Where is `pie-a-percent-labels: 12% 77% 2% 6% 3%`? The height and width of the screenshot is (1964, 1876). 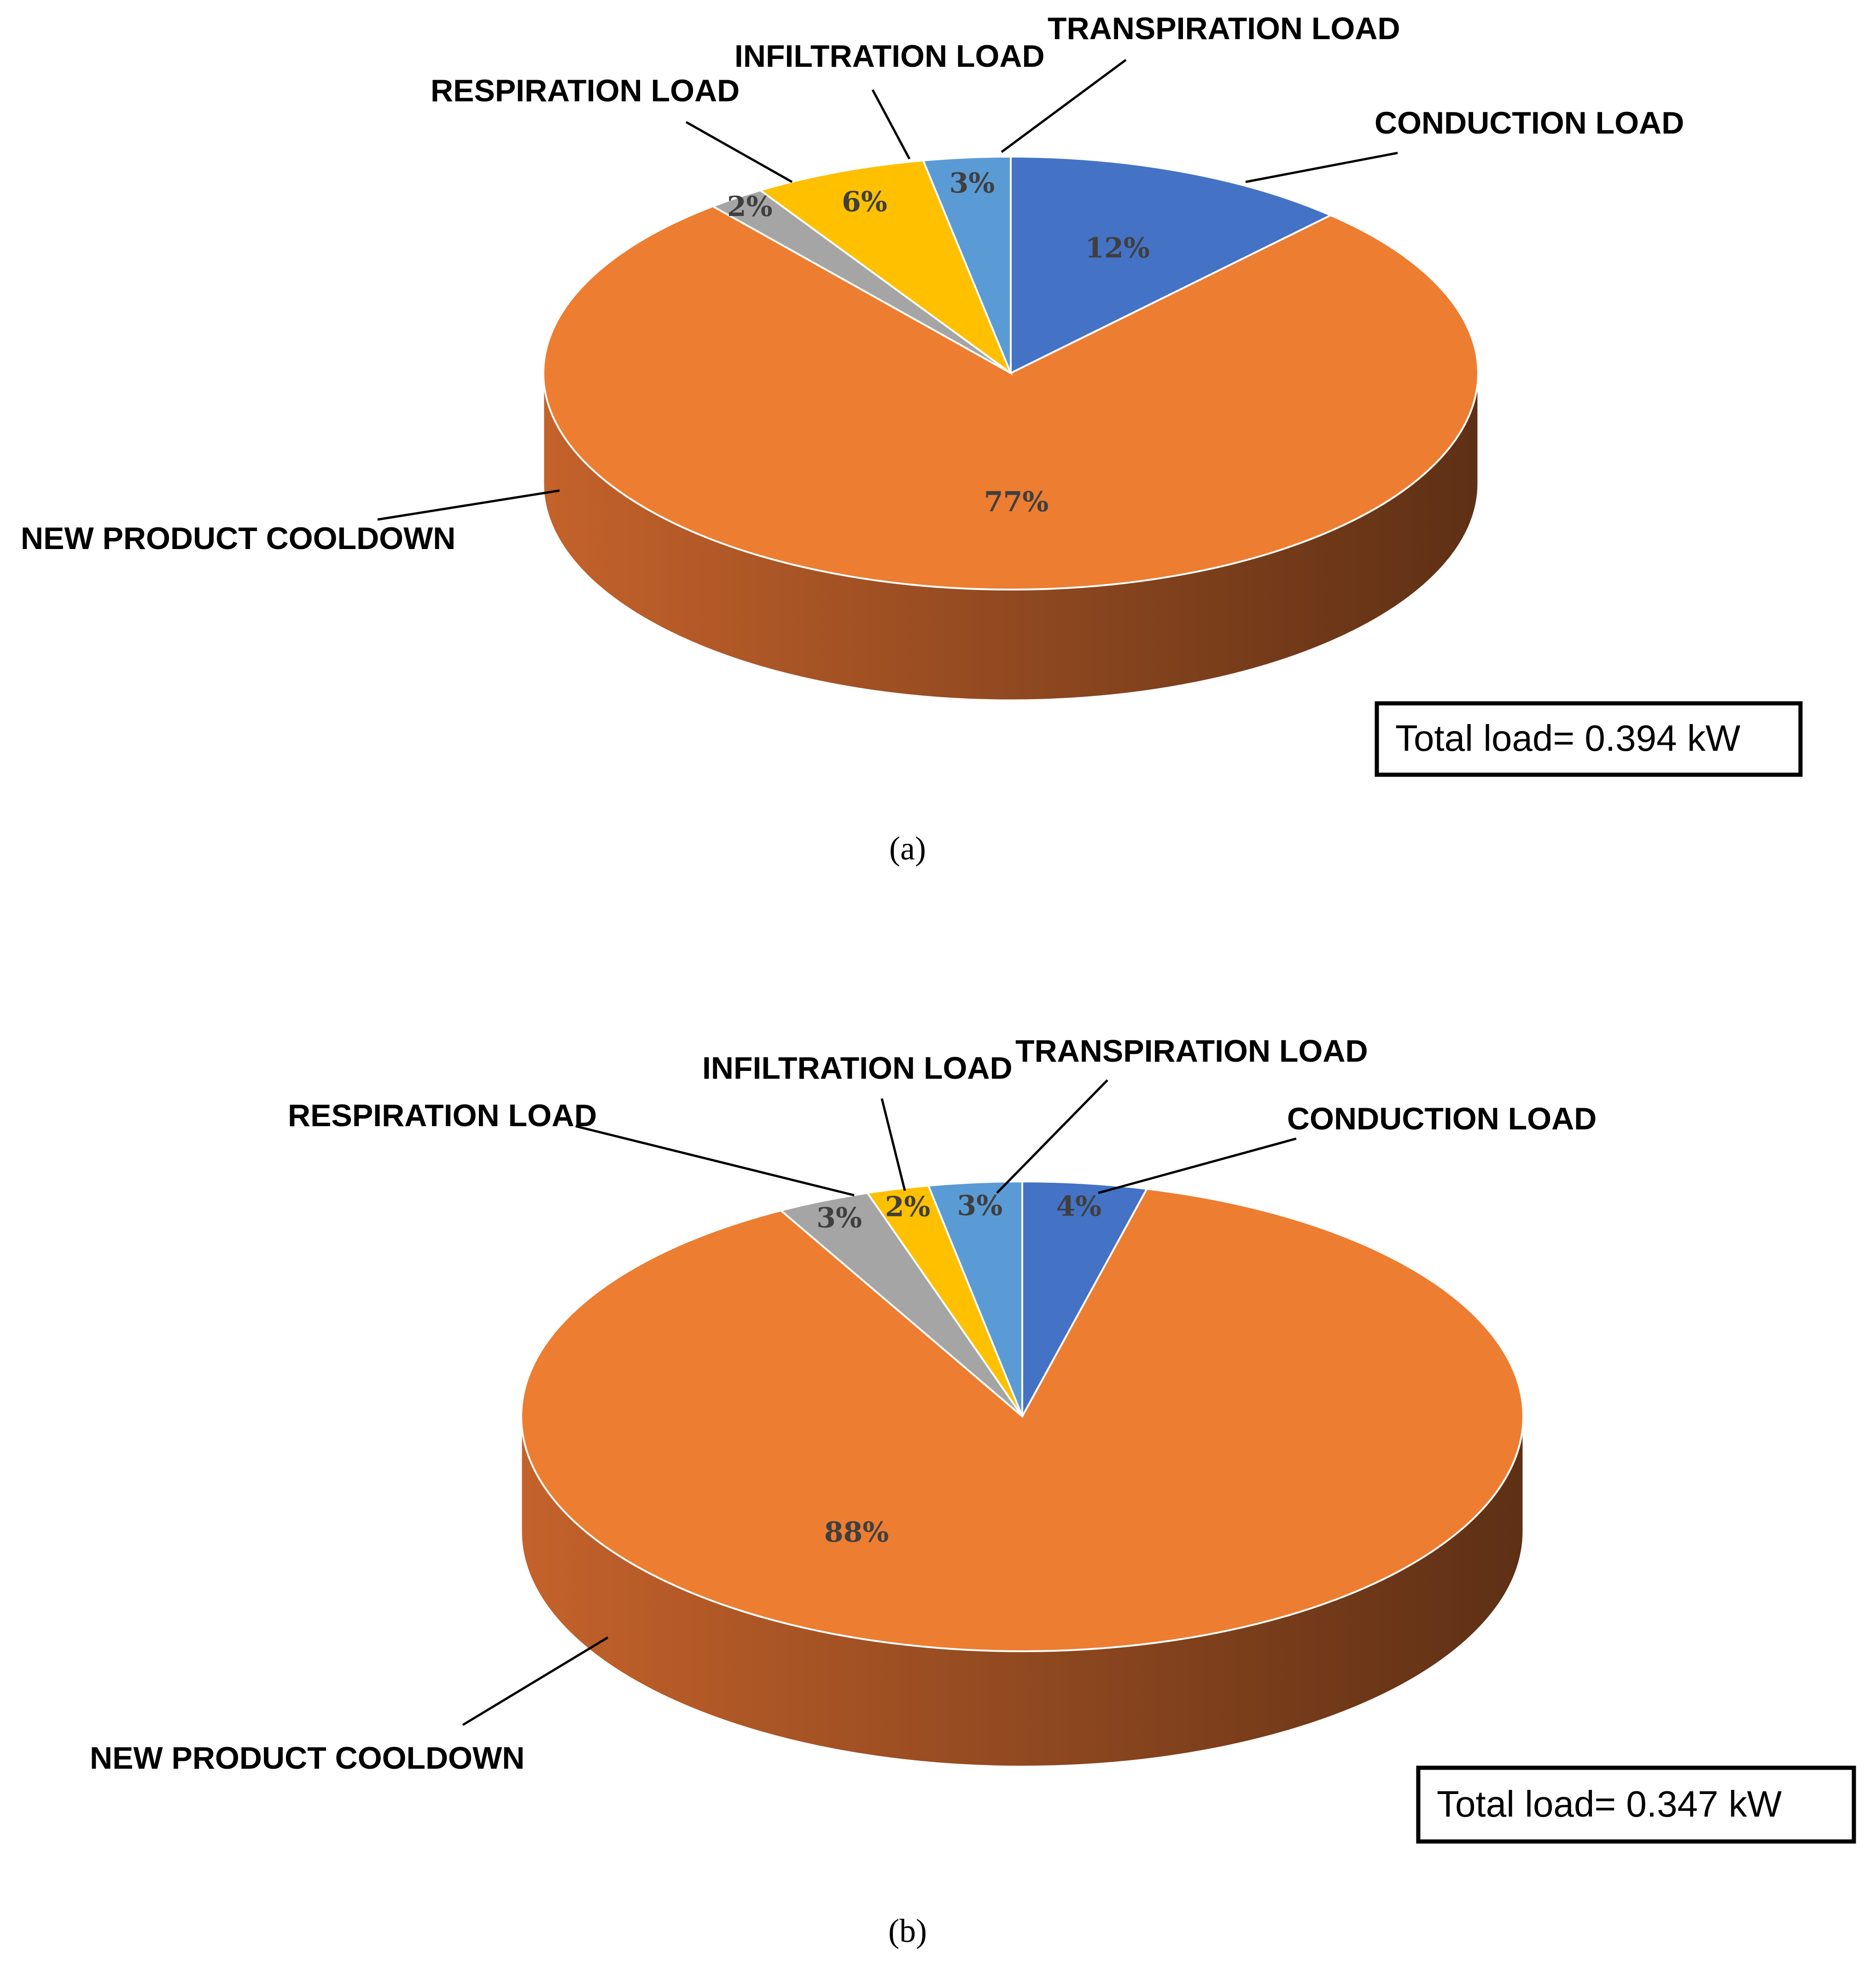 pie-a-percent-labels: 12% 77% 2% 6% 3% is located at coordinates (938, 342).